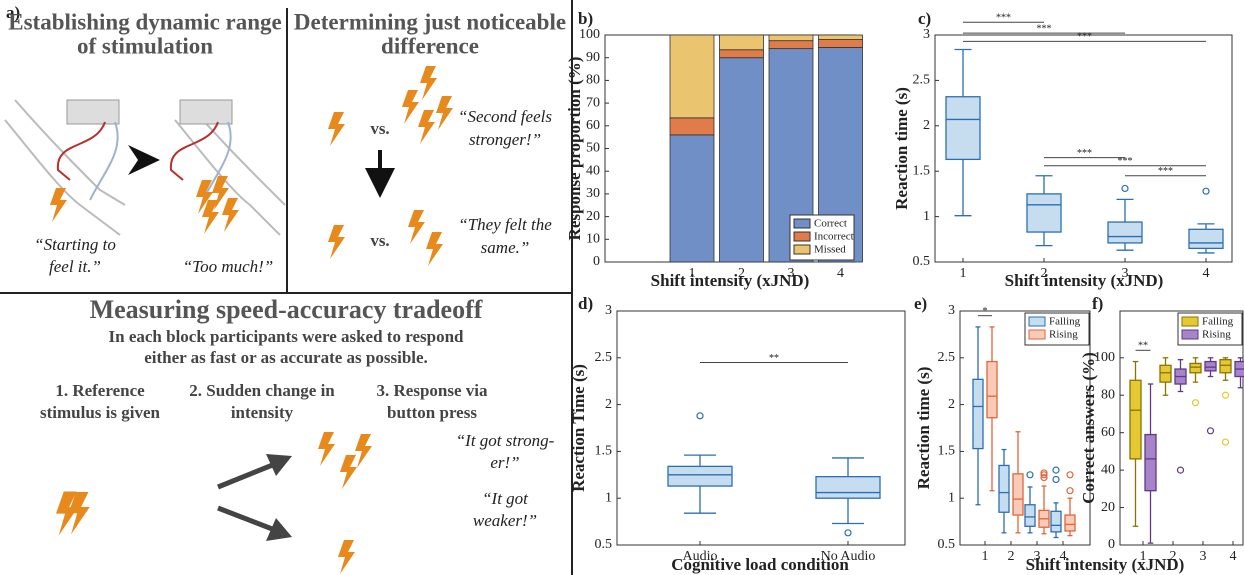  I want to click on quote: “It got, so click(505, 498).